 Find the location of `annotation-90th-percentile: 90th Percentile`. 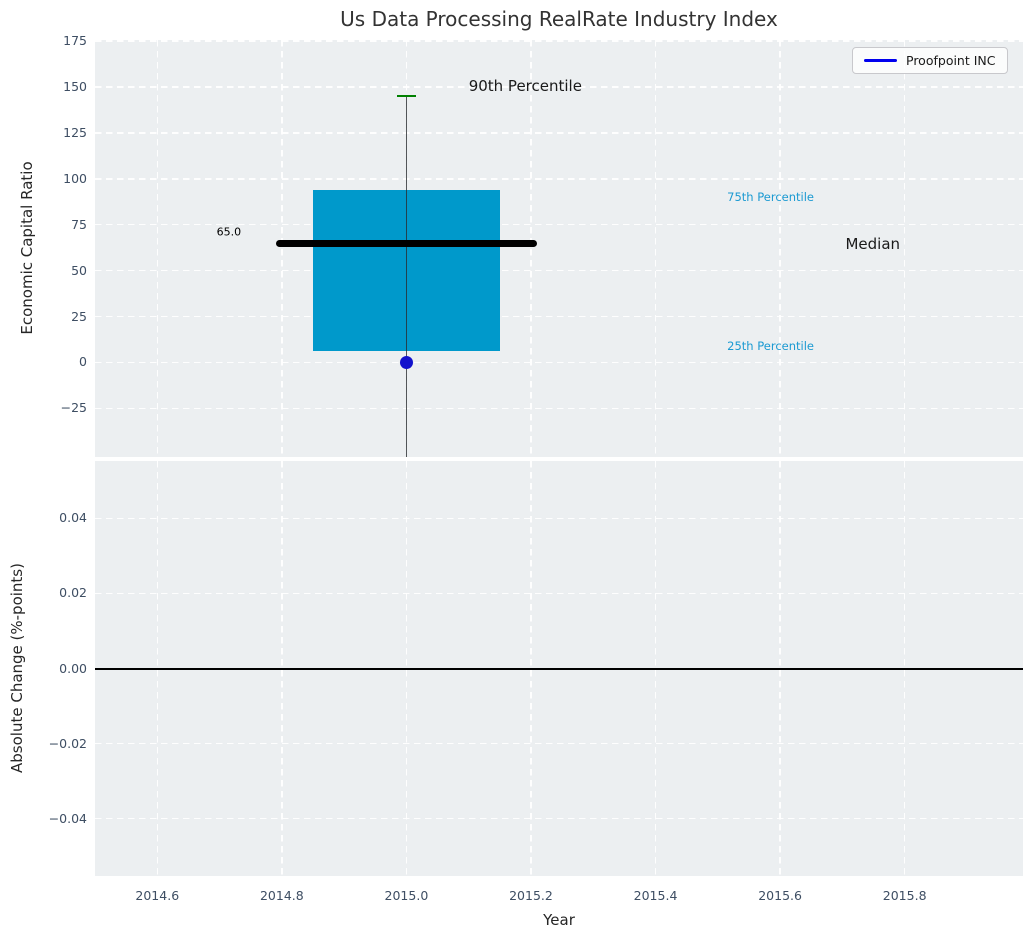

annotation-90th-percentile: 90th Percentile is located at coordinates (525, 86).